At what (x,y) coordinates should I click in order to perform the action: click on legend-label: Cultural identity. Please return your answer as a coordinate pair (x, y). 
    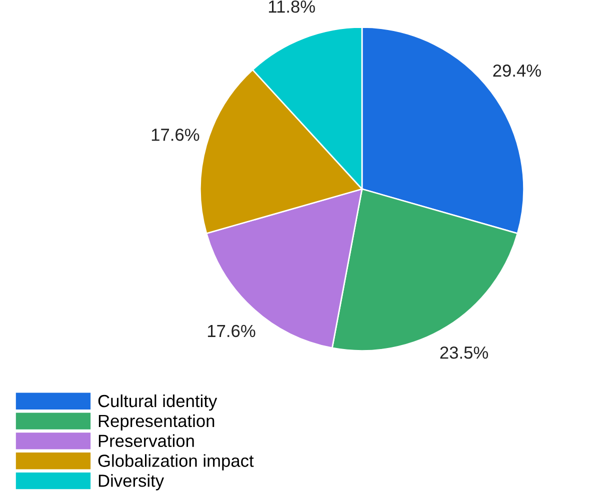
    Looking at the image, I should click on (158, 402).